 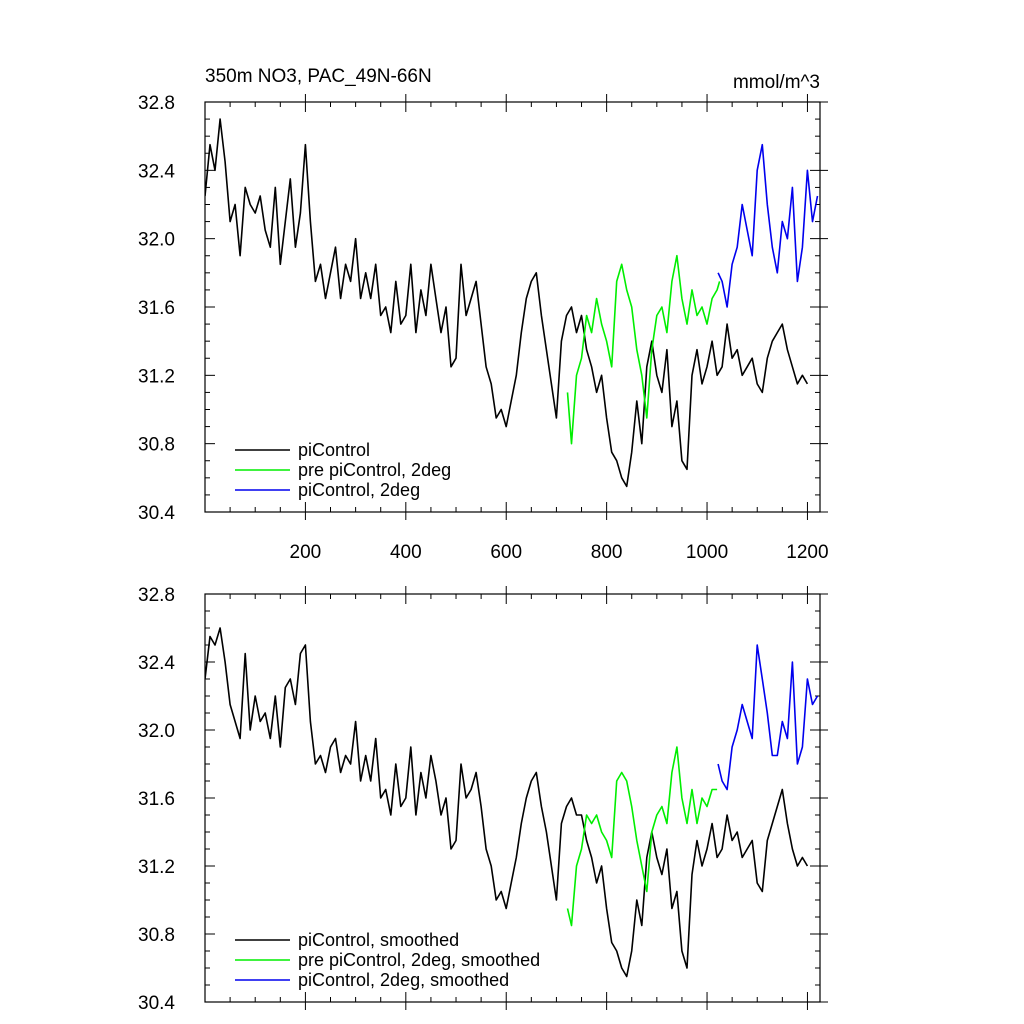 I want to click on x-tick-label: 1000, so click(x=707, y=552).